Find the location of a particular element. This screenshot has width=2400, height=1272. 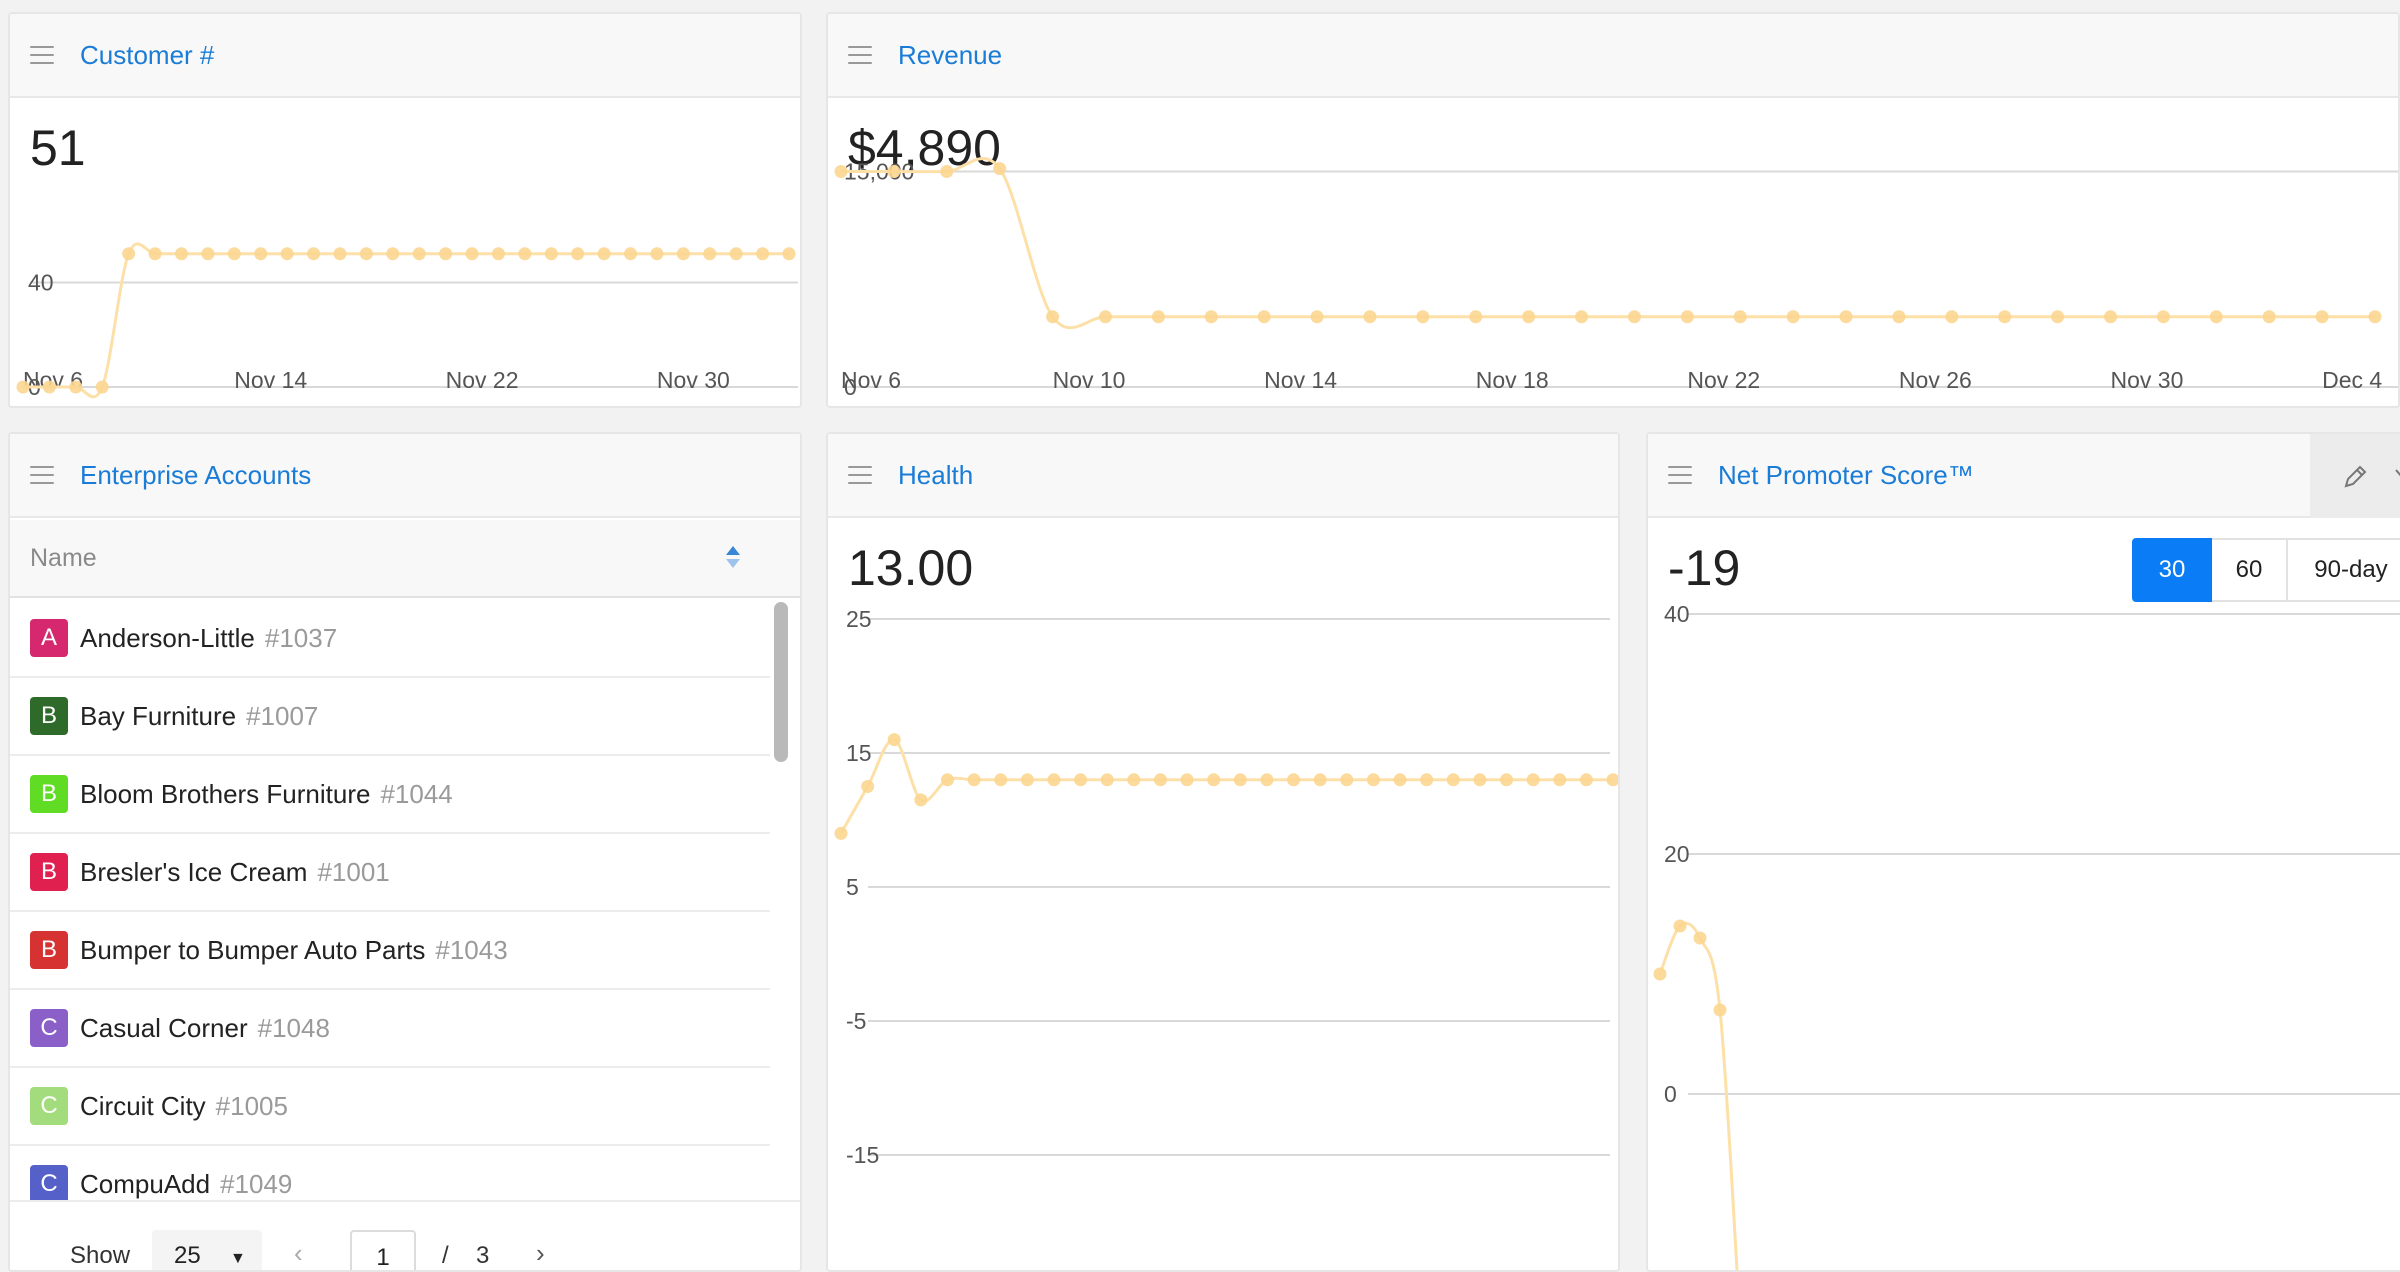

list-item: B Bloom Brothers Furniture #1044 is located at coordinates (390, 795).